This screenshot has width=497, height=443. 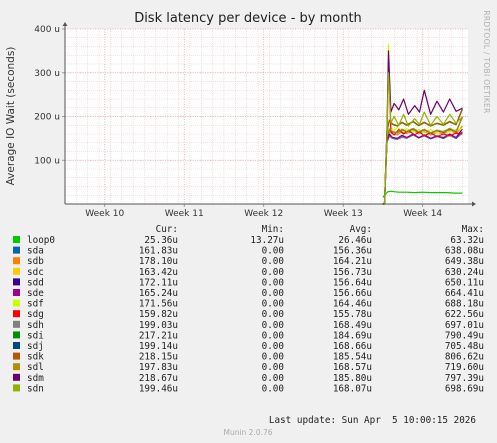 I want to click on legend-avg-sdf: 164.46u, so click(x=352, y=304).